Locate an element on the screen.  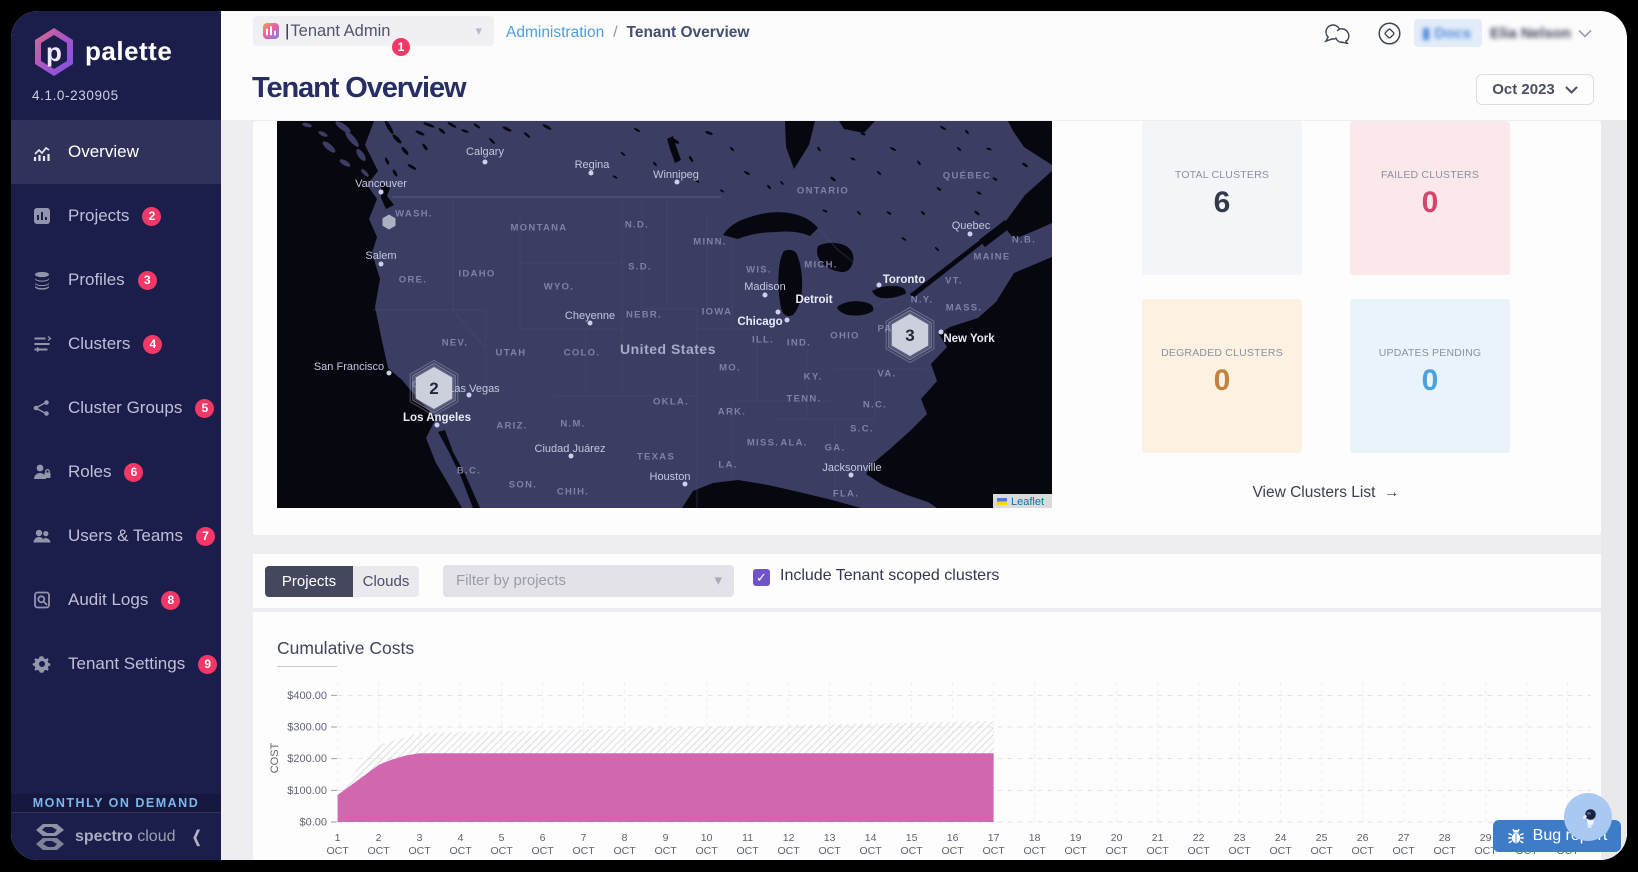
svg-text: LA. is located at coordinates (727, 465).